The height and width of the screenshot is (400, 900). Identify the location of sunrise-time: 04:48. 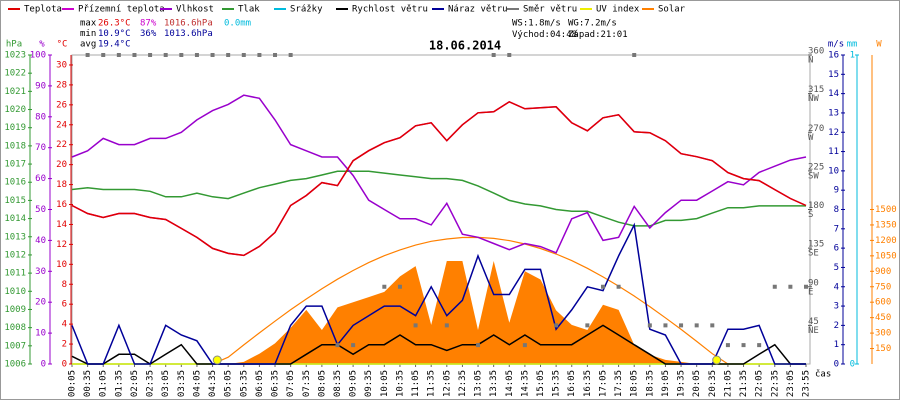
(563, 35).